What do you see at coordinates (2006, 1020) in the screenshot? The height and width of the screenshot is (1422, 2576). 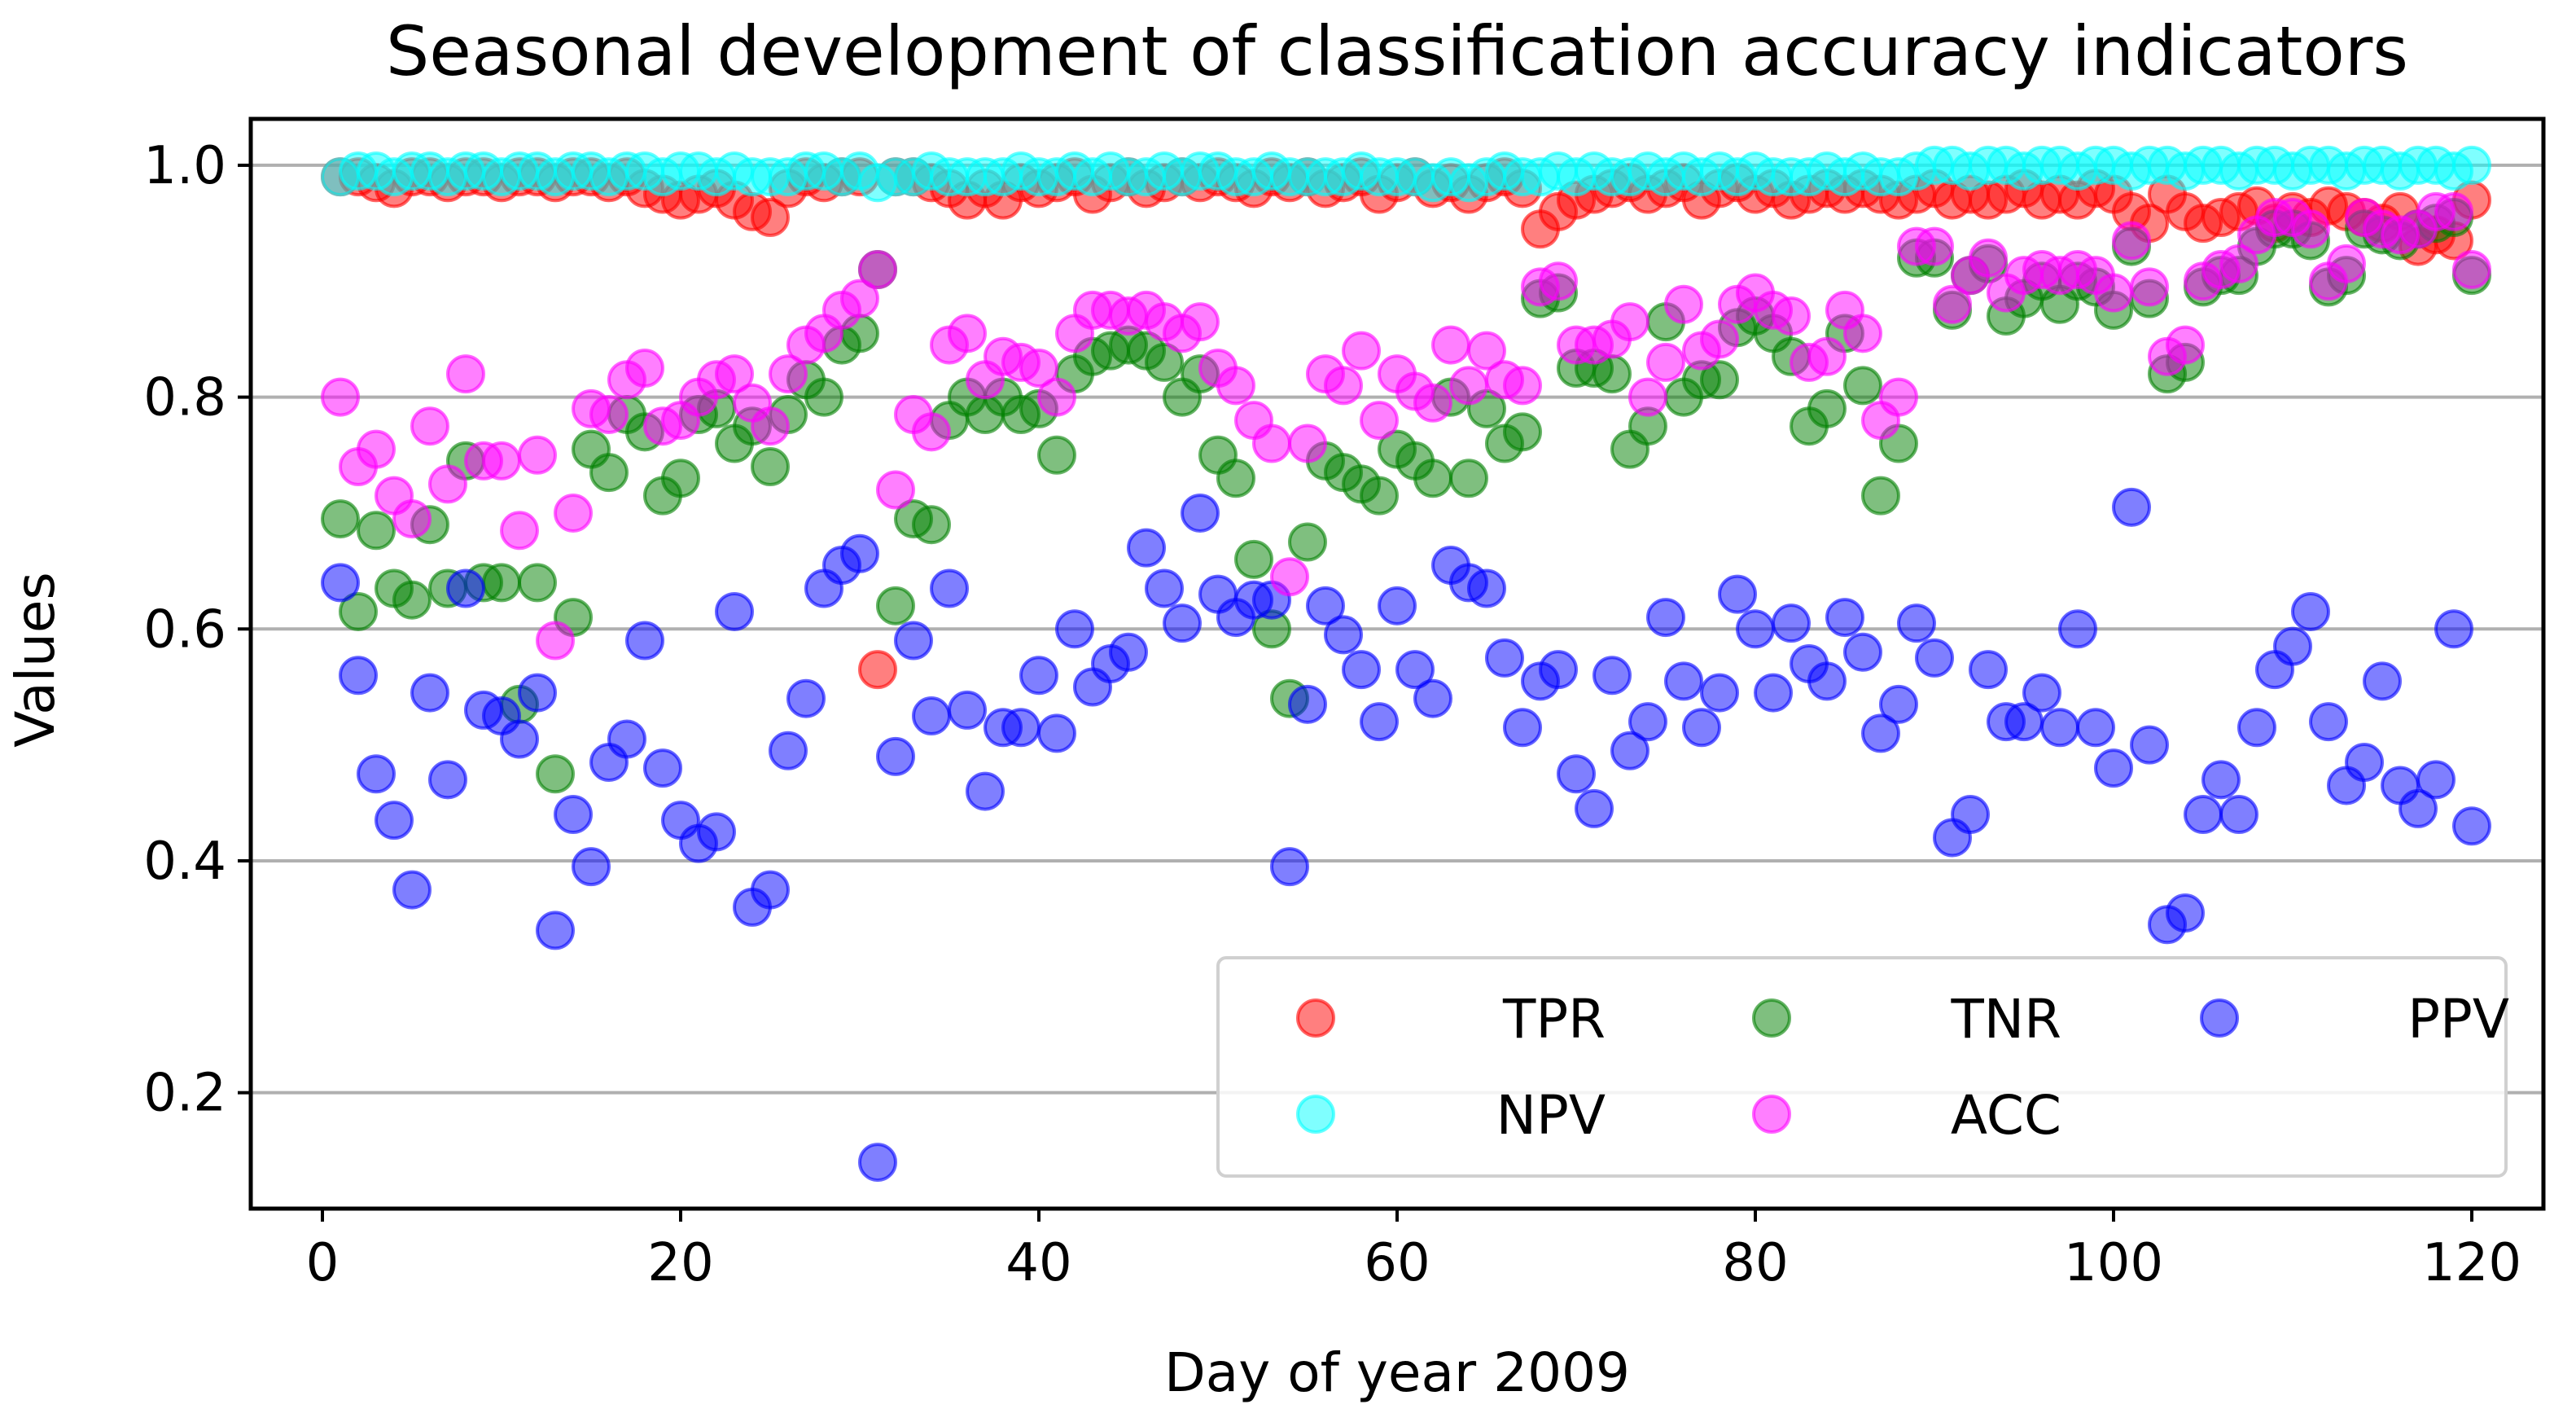 I see `legend-label: TNR` at bounding box center [2006, 1020].